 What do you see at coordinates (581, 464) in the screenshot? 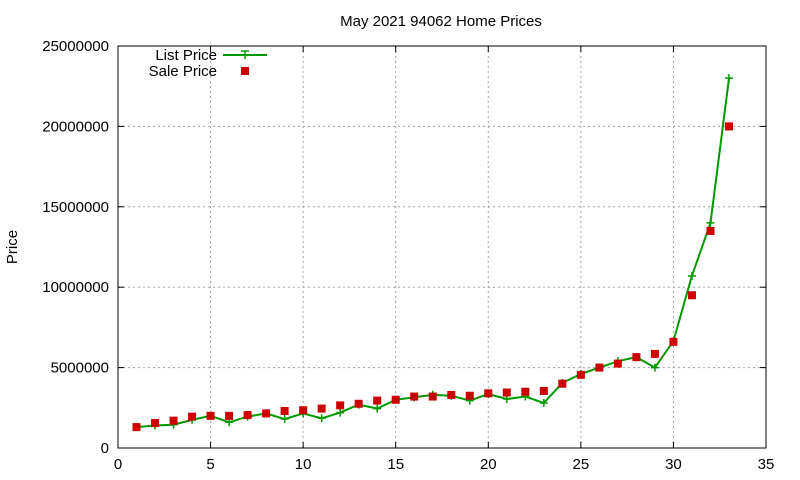
I see `x-tick-label: 25` at bounding box center [581, 464].